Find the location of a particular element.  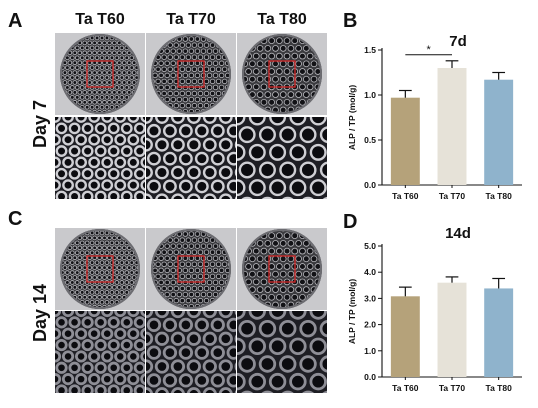

scaffold-zoom-t60-day14 is located at coordinates (100, 352).